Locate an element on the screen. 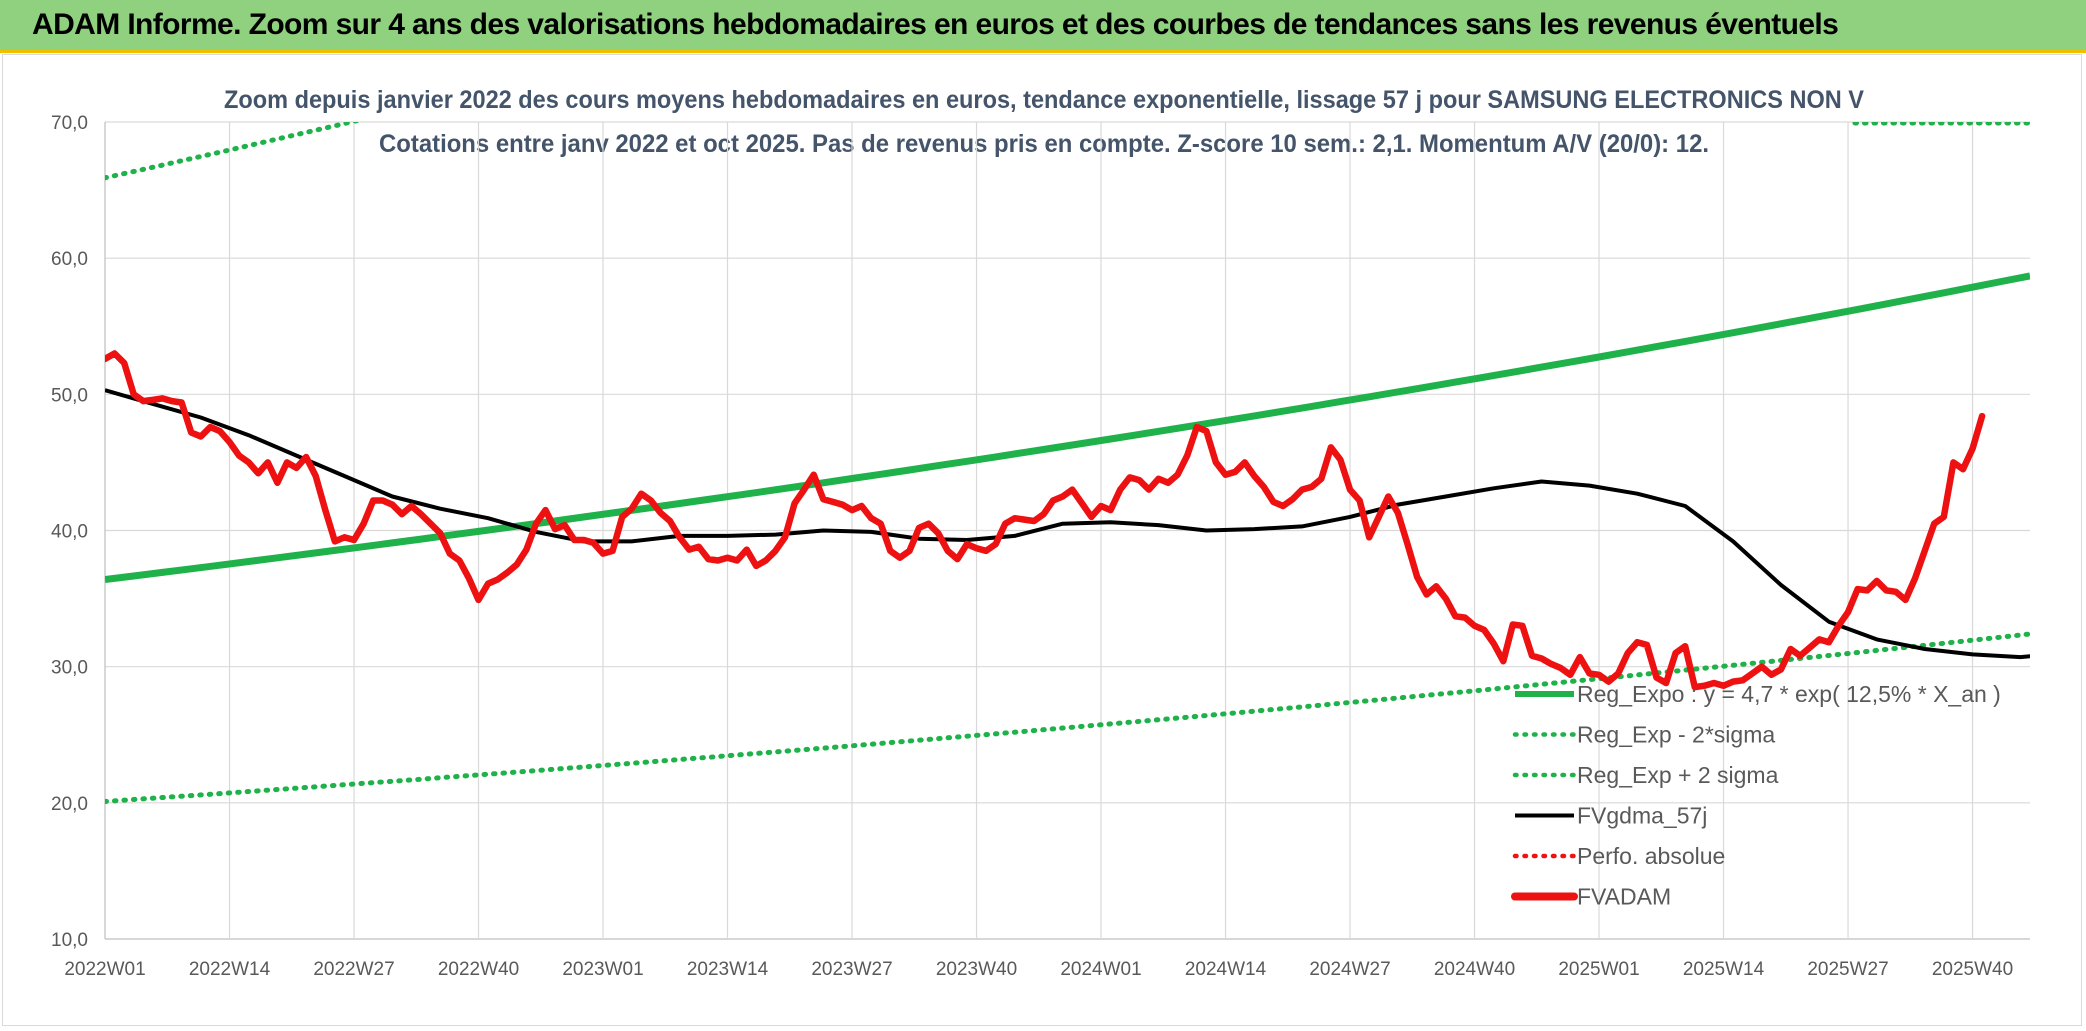  legend-item: Perfo. absolue is located at coordinates (1618, 856).